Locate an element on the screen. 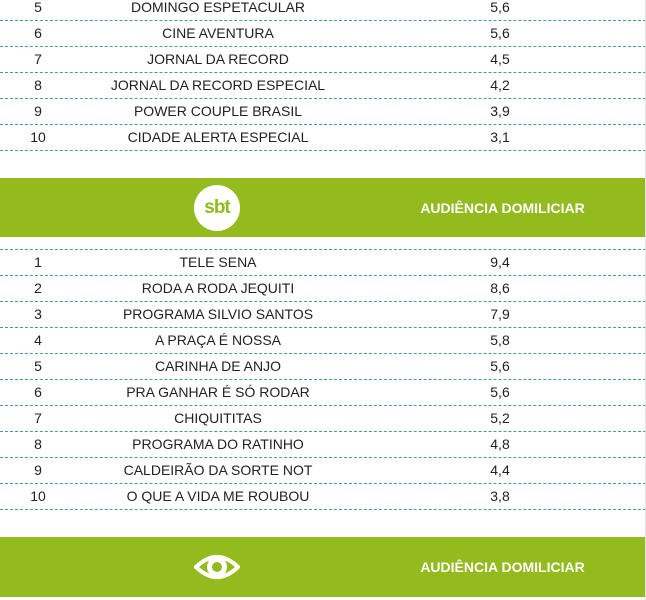 The image size is (646, 600). program: CALDEIRÃO DA SORTE NOT is located at coordinates (218, 470).